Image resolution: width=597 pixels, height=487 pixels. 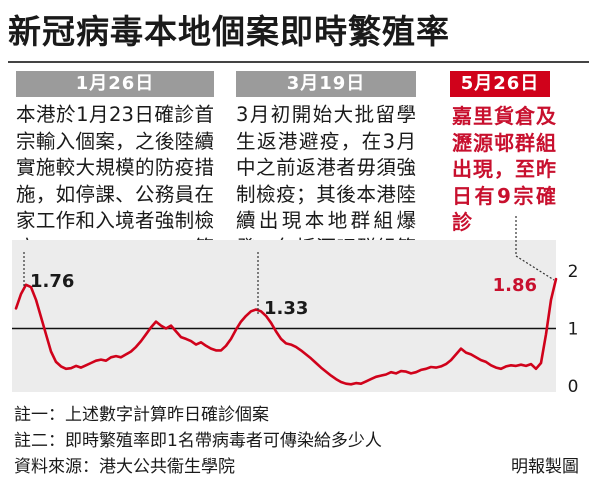 What do you see at coordinates (286, 308) in the screenshot?
I see `peak-label-2: 1.33` at bounding box center [286, 308].